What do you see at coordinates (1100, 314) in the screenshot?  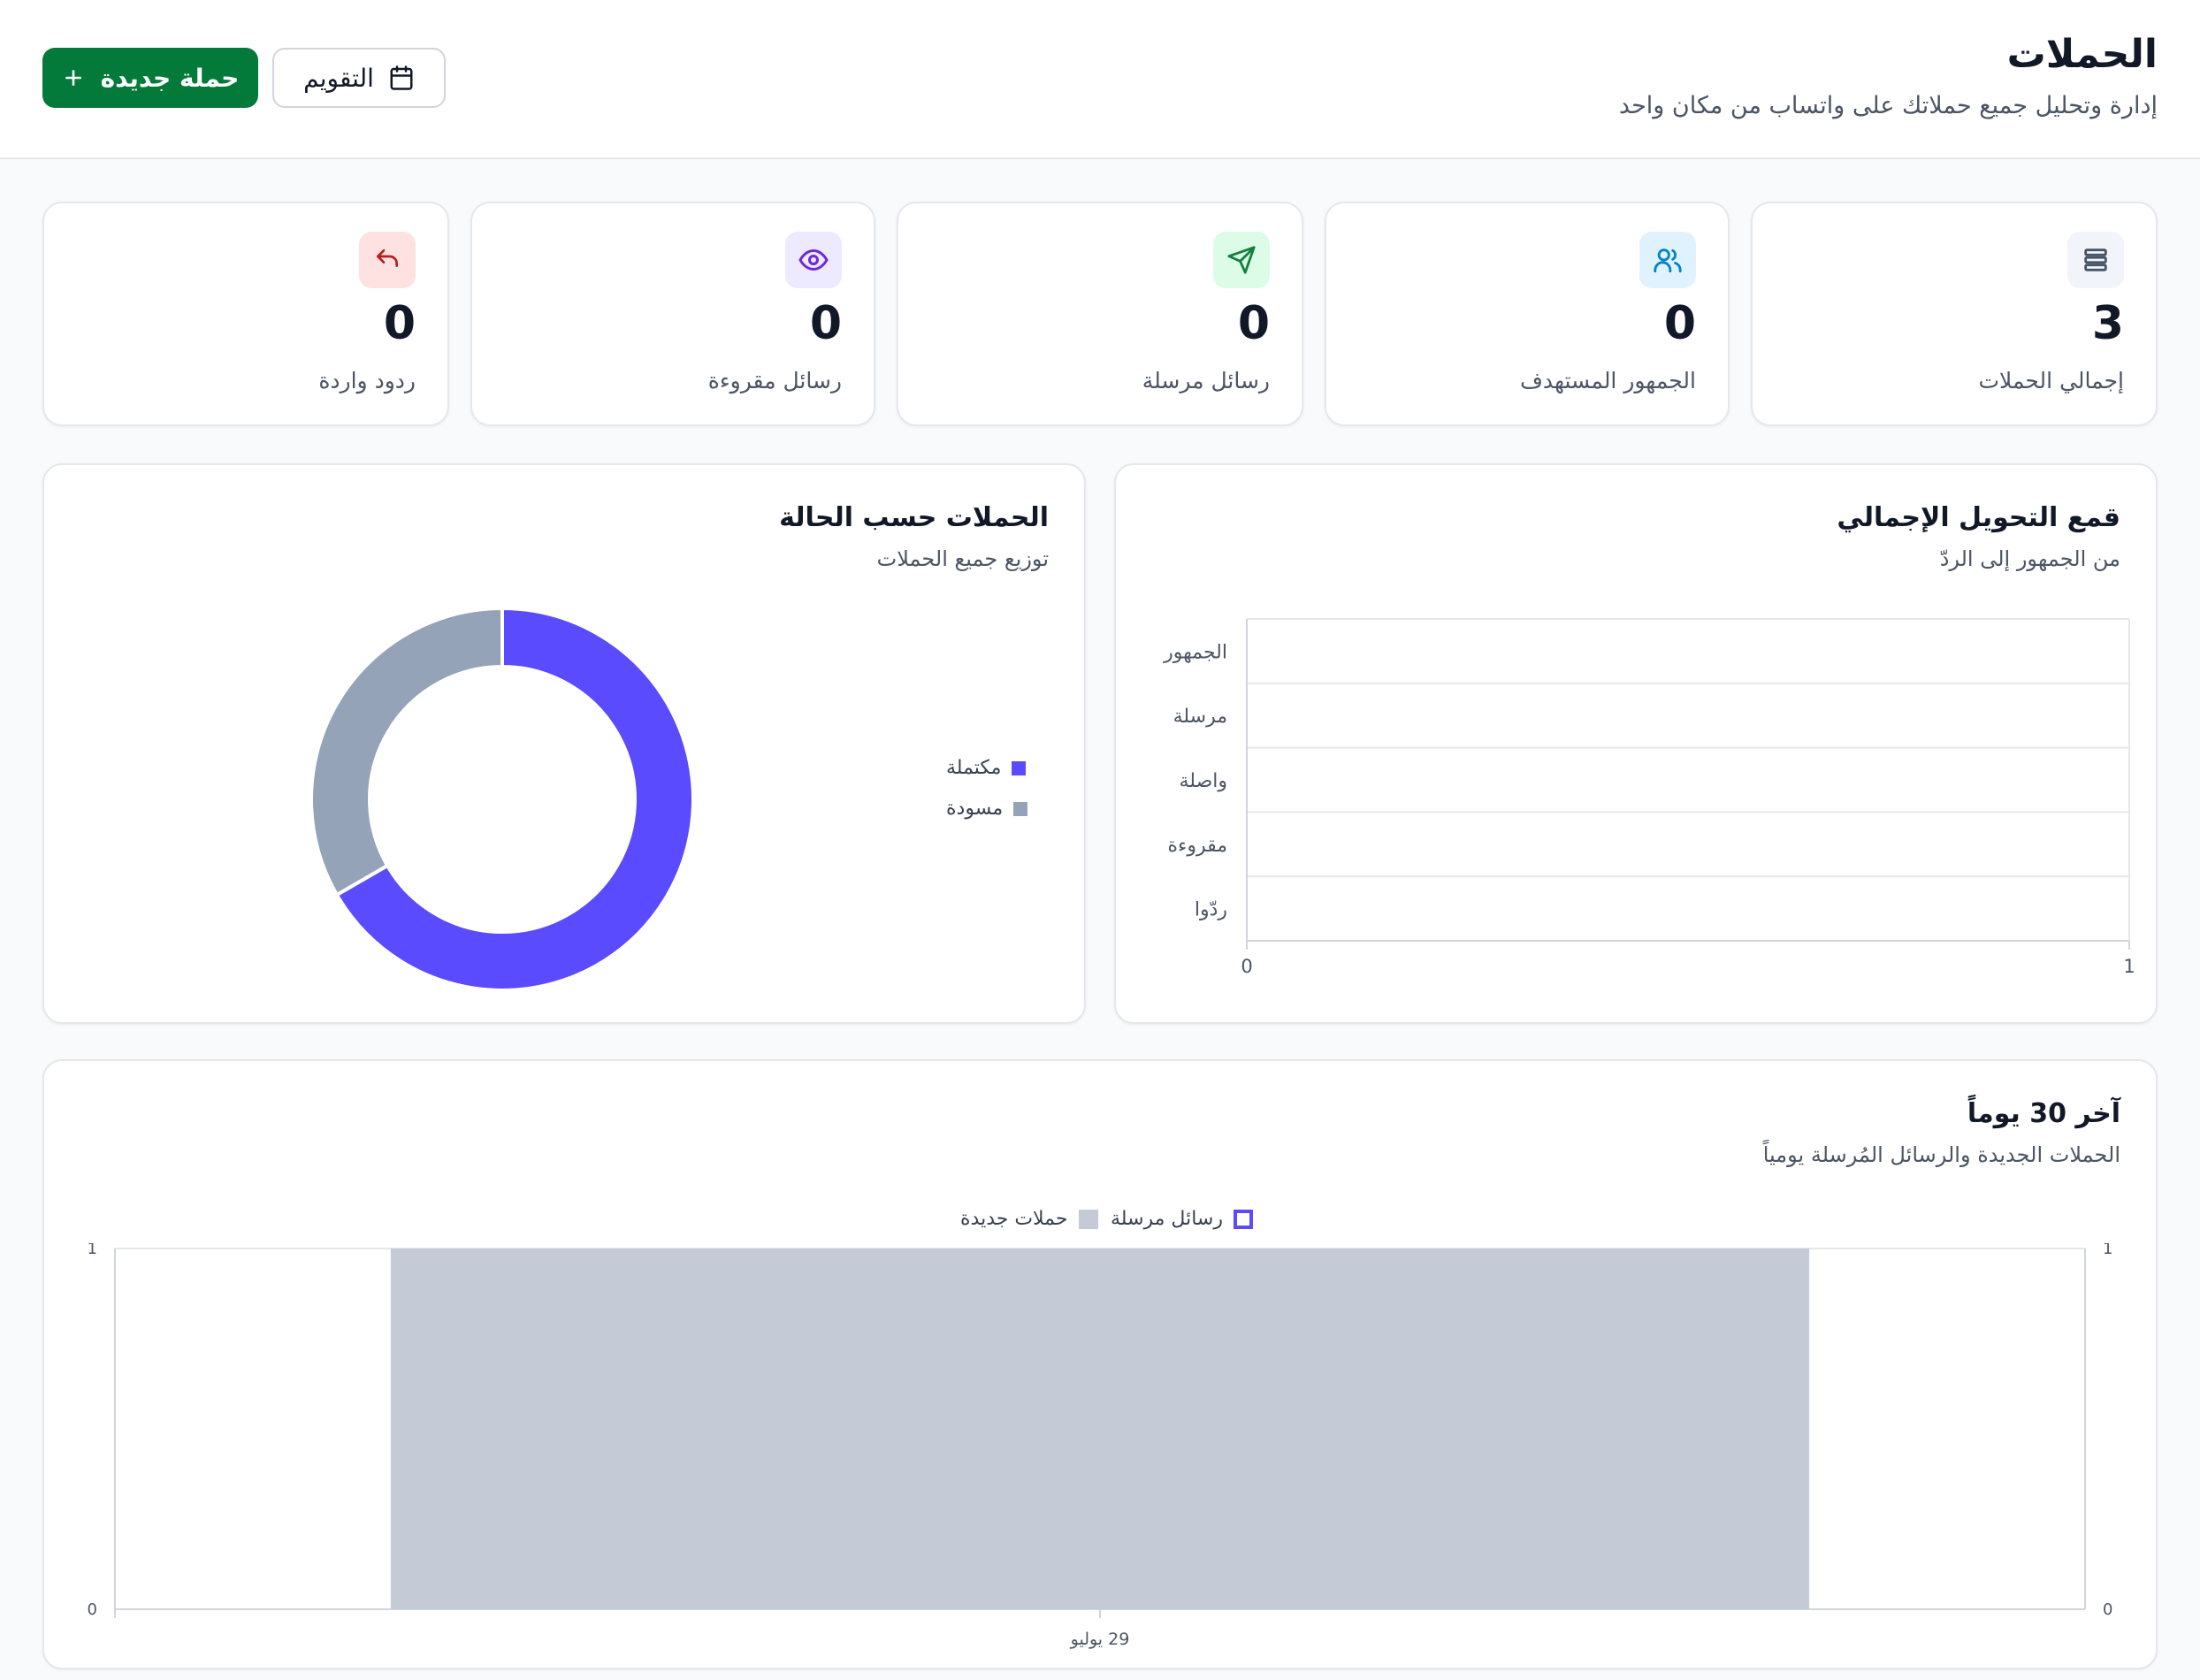 I see `stat-card-sent-messages: 0 رسائل مرسلة` at bounding box center [1100, 314].